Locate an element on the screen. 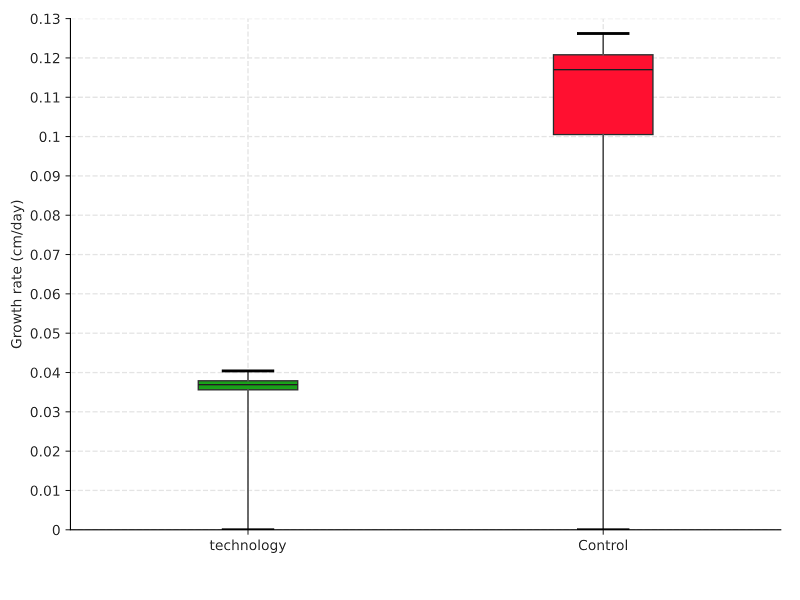 The image size is (800, 600). y-tick-label: 0.03 is located at coordinates (45, 412).